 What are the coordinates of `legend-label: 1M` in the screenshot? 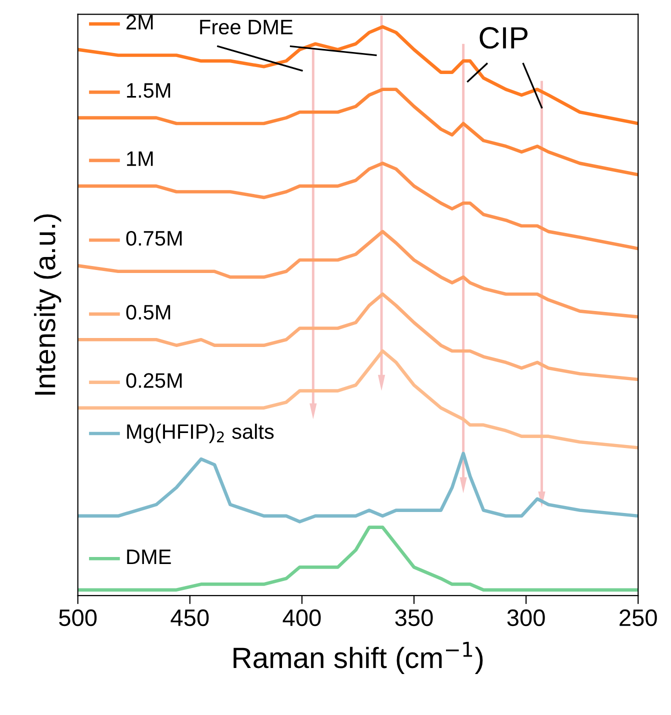 It's located at (140, 159).